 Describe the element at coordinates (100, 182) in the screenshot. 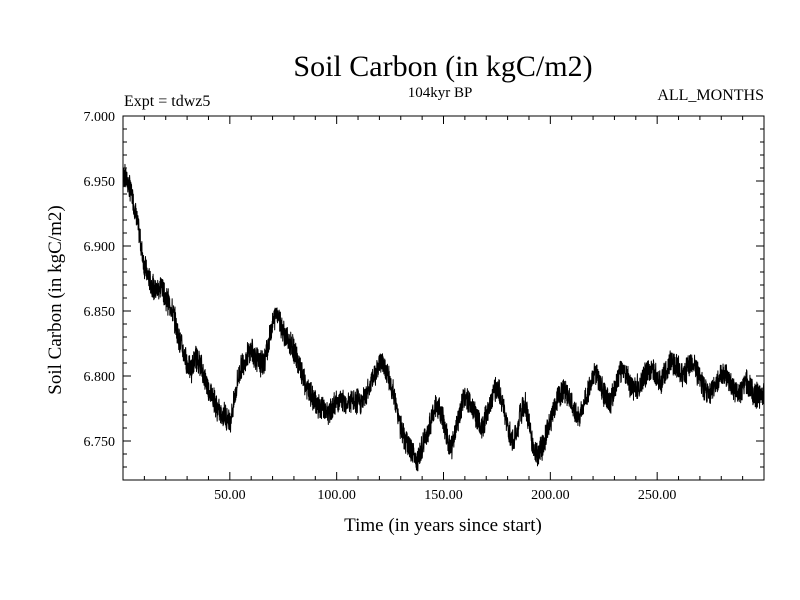

I see `y-tick-label: 6.950` at that location.